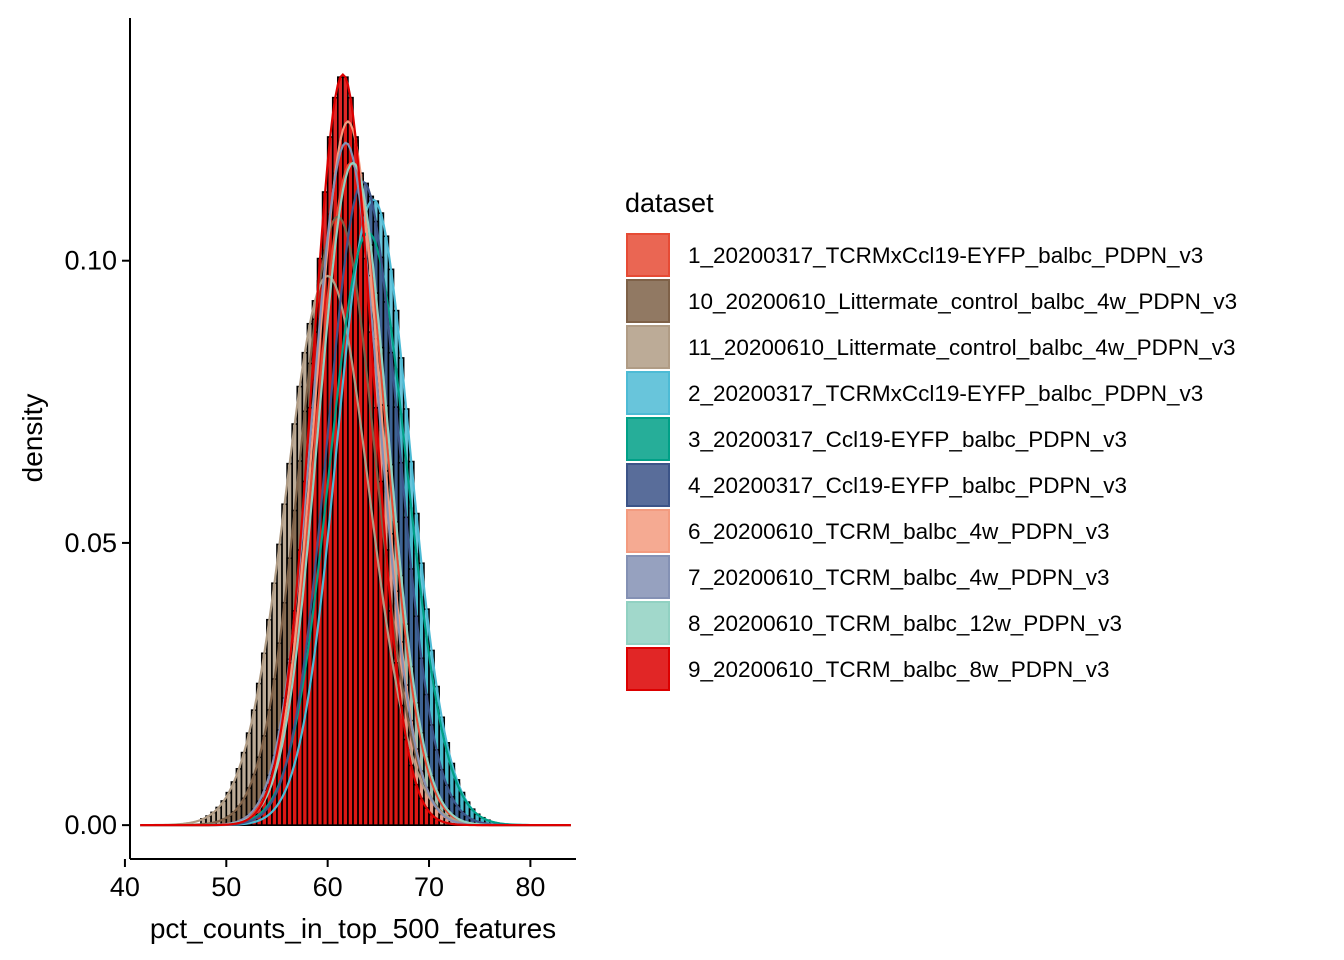  I want to click on x-axis-title: pct_counts_in_top_500_features, so click(353, 928).